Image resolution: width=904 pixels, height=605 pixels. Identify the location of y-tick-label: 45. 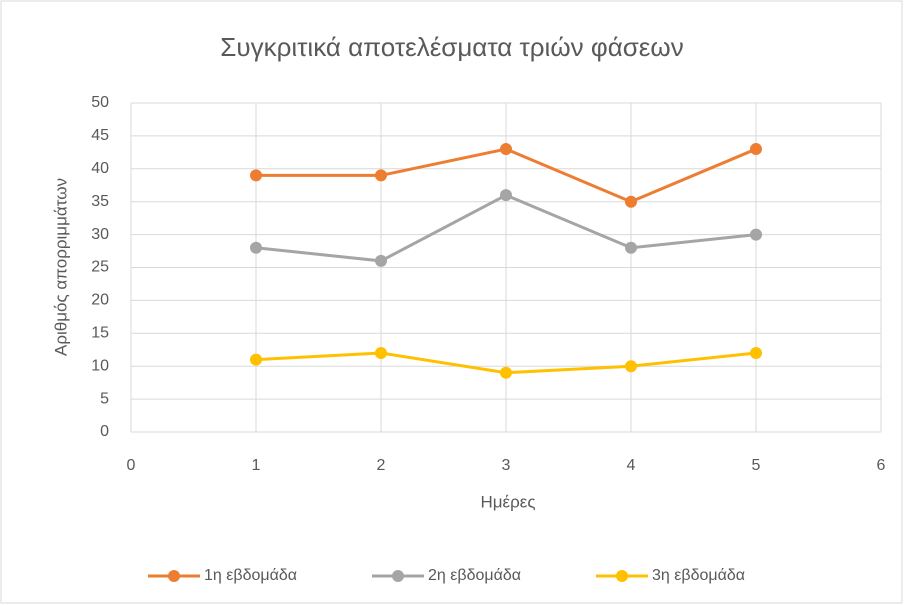
(100, 135).